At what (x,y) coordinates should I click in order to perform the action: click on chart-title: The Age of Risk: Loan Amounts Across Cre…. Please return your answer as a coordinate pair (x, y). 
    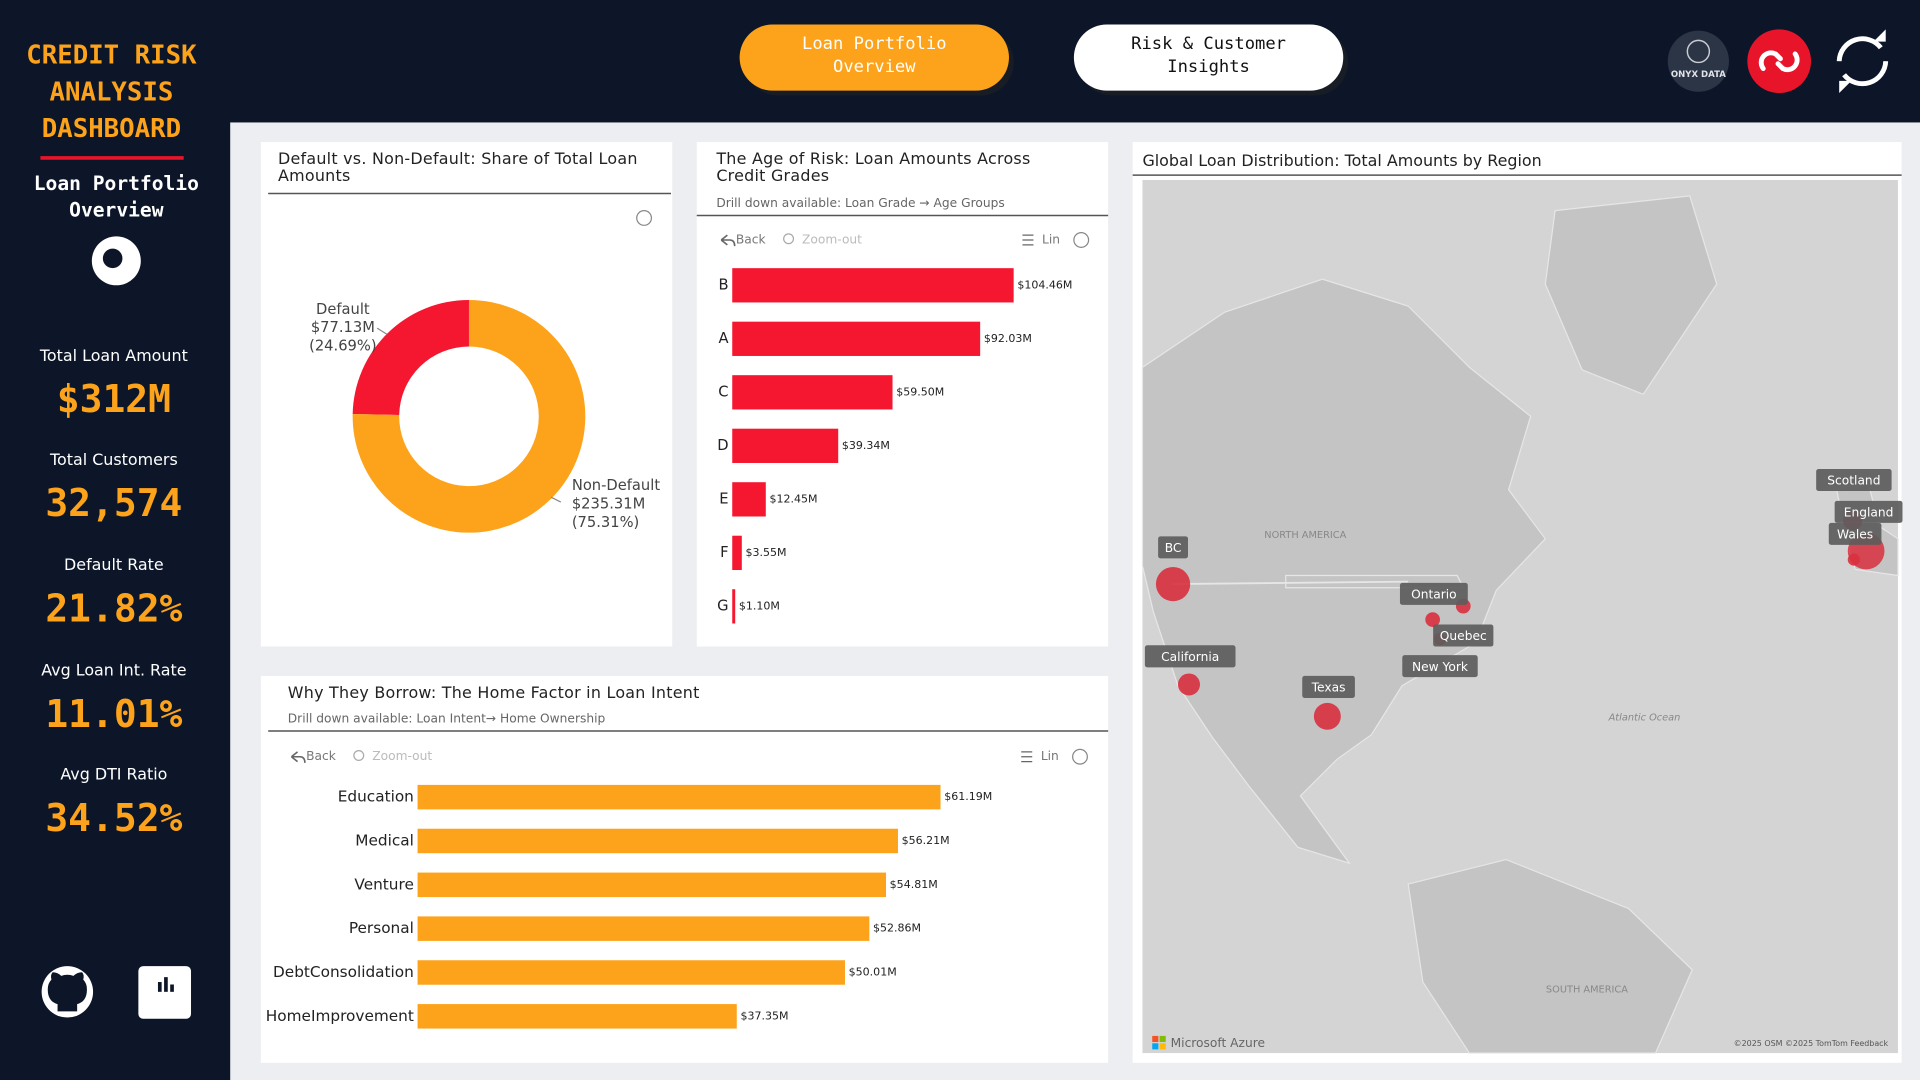
    Looking at the image, I should click on (873, 169).